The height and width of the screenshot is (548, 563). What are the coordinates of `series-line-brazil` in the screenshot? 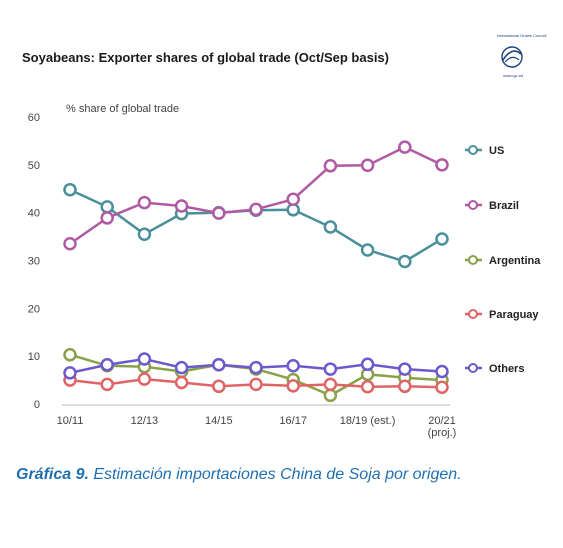 It's located at (256, 195).